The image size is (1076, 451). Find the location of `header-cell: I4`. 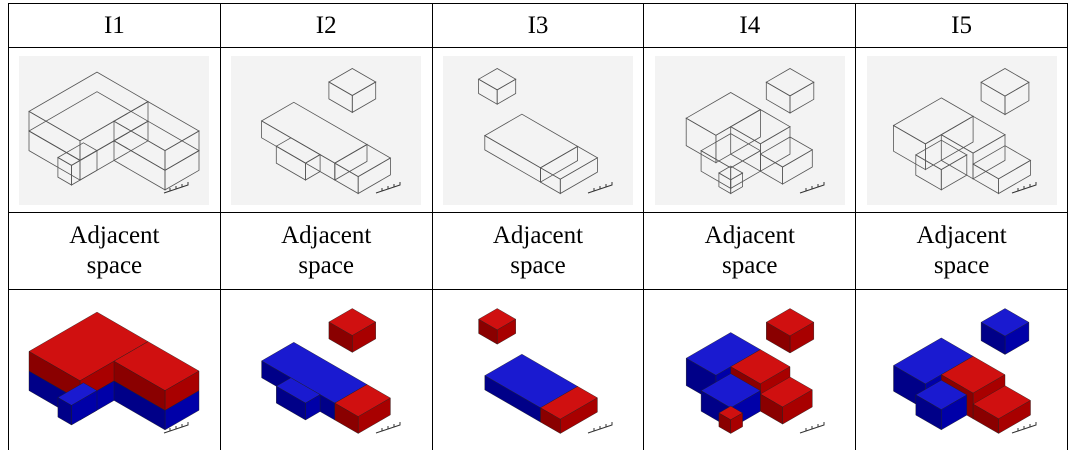

header-cell: I4 is located at coordinates (750, 25).